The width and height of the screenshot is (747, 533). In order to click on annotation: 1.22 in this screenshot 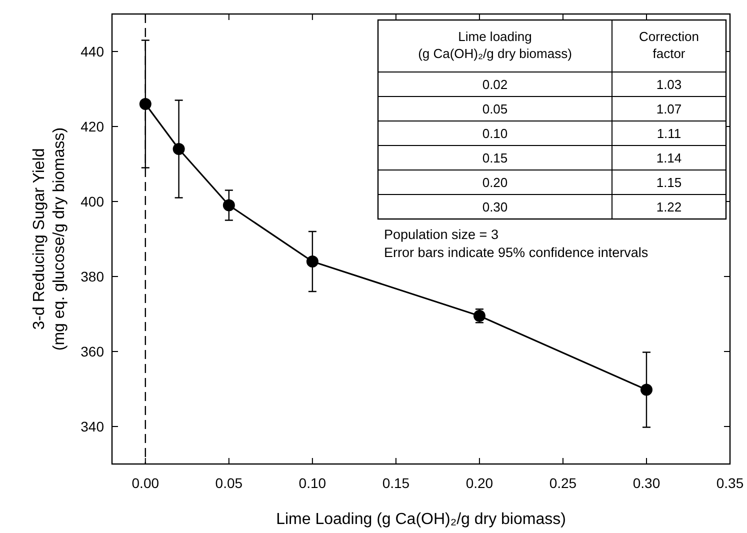, I will do `click(669, 207)`.